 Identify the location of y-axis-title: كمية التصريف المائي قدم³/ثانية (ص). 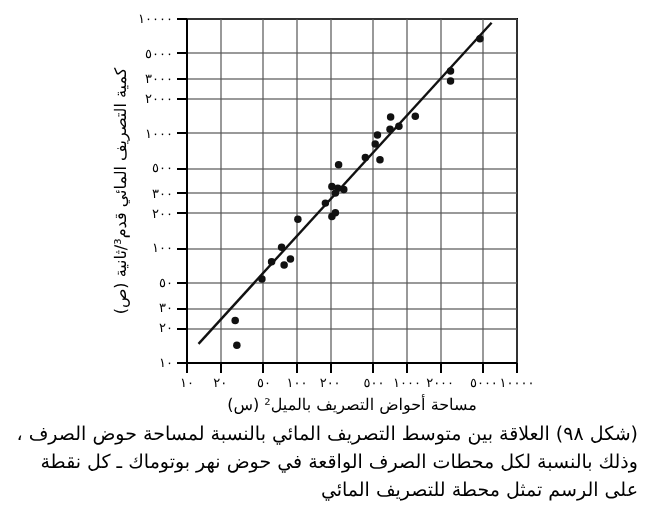
(121, 191).